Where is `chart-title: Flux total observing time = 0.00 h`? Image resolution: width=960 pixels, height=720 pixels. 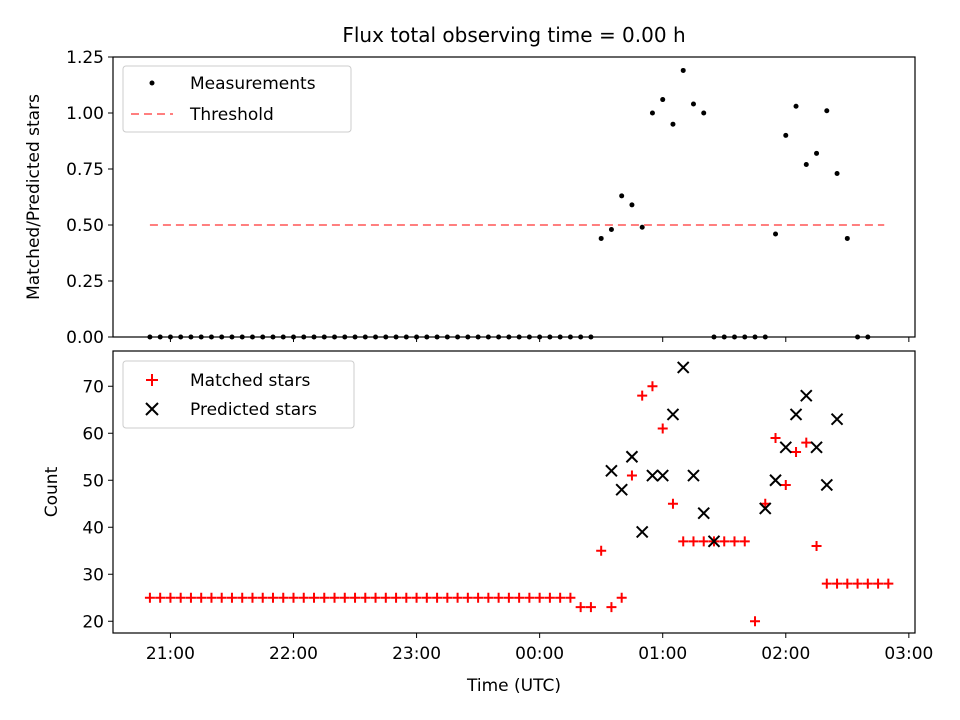 chart-title: Flux total observing time = 0.00 h is located at coordinates (513, 35).